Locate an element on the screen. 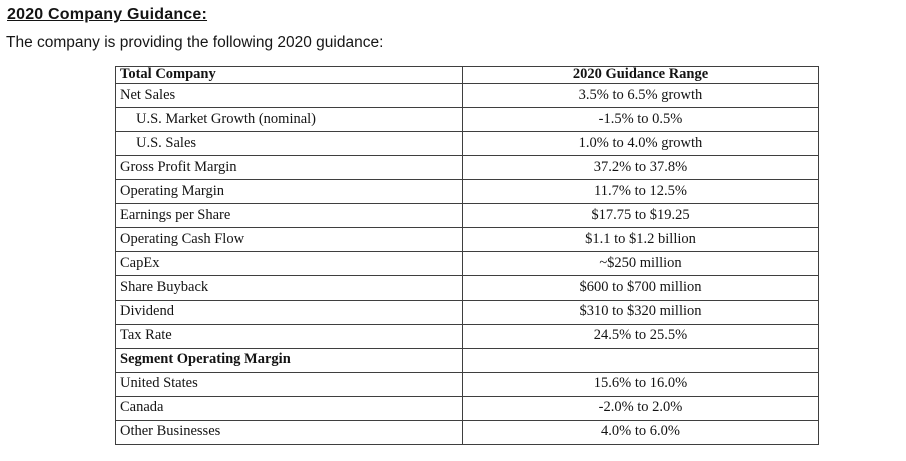  row-value: -1.5% to 0.5% is located at coordinates (640, 119).